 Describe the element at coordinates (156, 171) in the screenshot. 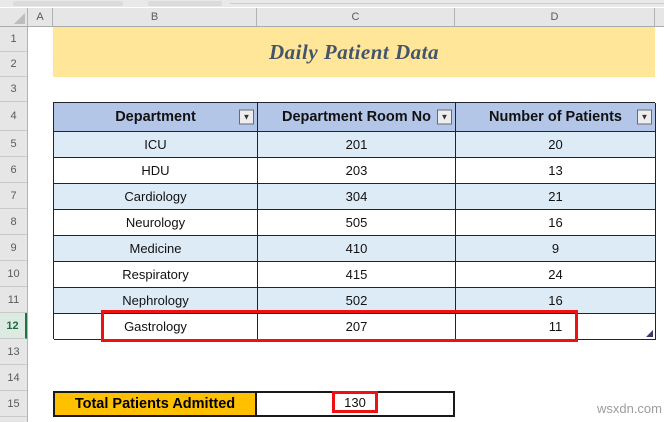

I see `table-cell: HDU` at that location.